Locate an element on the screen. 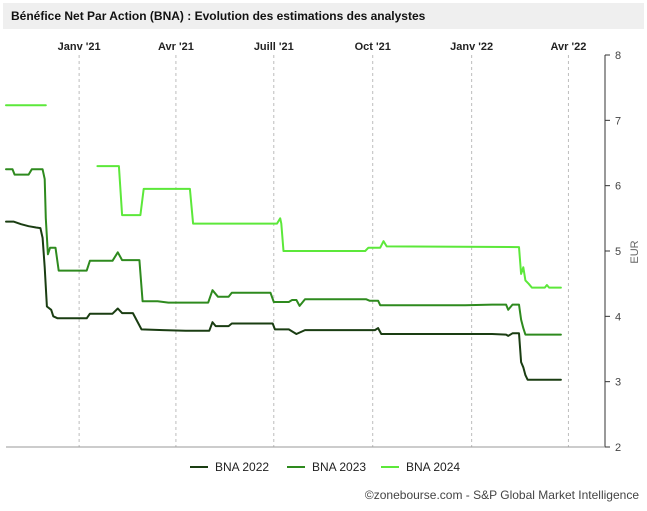 This screenshot has height=511, width=647. x-tick-label: Oct '21 is located at coordinates (373, 47).